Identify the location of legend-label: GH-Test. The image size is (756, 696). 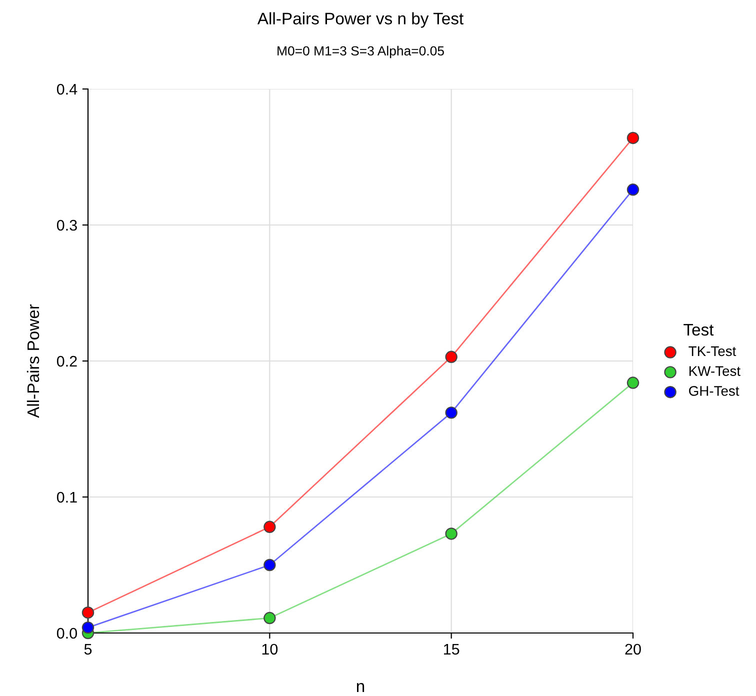
(714, 391).